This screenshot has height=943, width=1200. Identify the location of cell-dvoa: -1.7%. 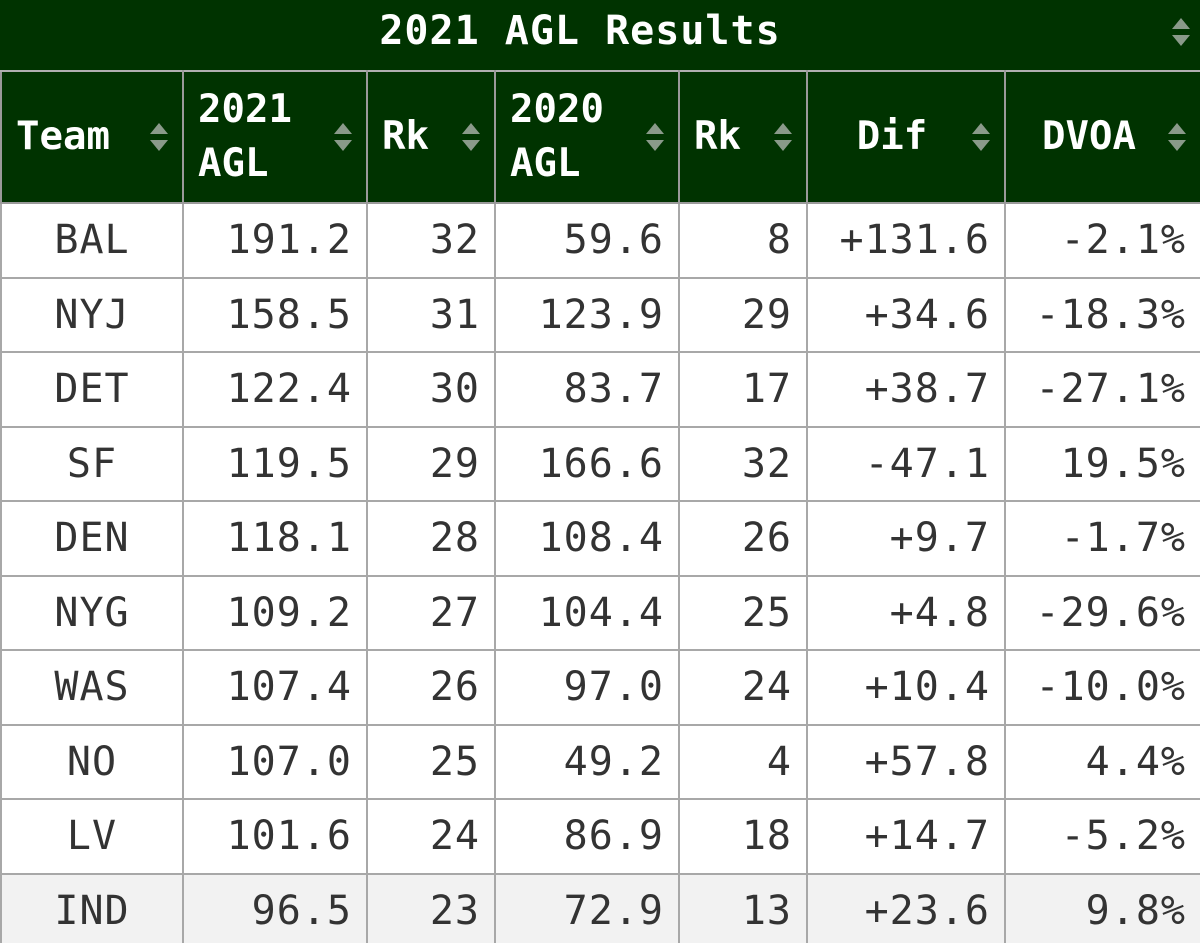
(1102, 538).